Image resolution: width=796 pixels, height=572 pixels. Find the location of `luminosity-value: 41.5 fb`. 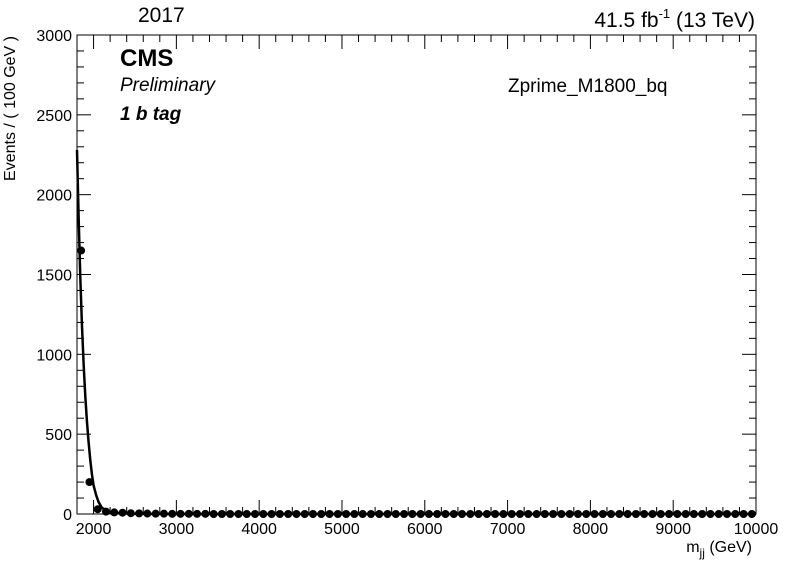

luminosity-value: 41.5 fb is located at coordinates (626, 20).